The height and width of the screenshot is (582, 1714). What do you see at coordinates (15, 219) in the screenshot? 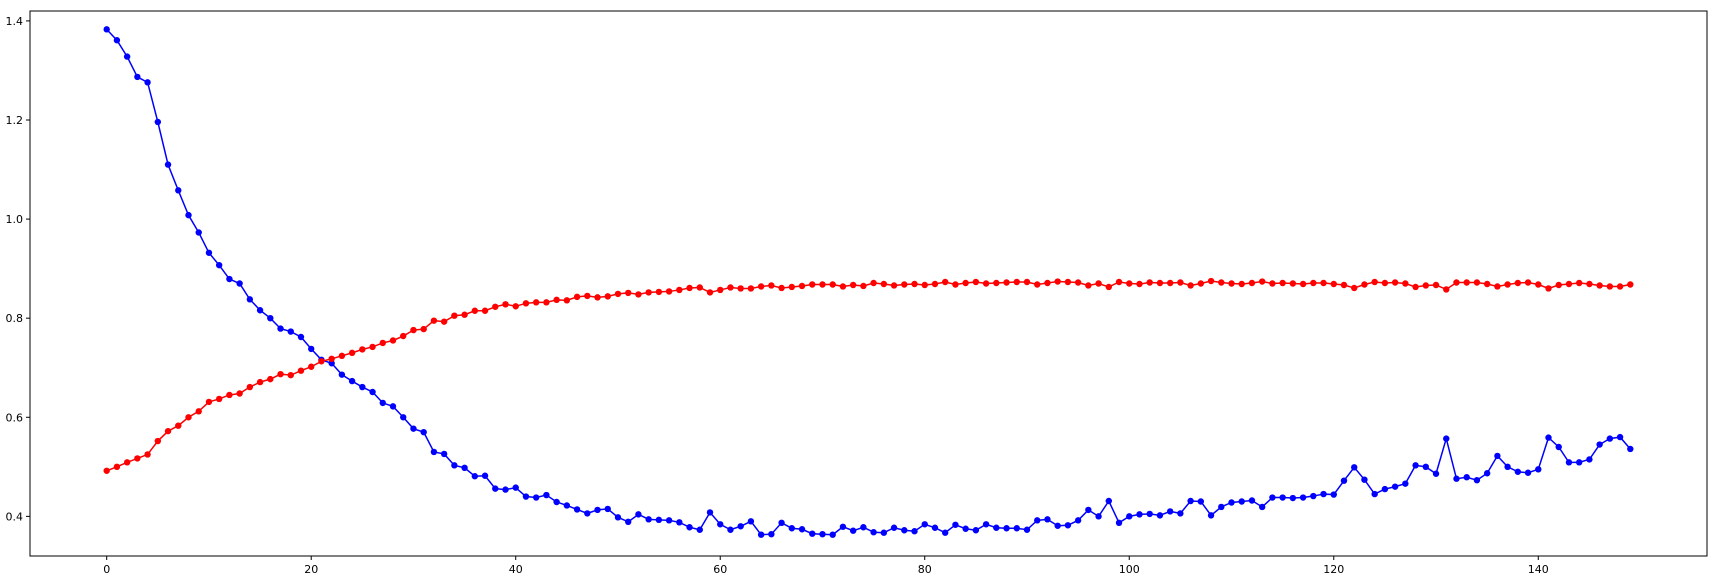
I see `y-tick-label: 1.0` at bounding box center [15, 219].